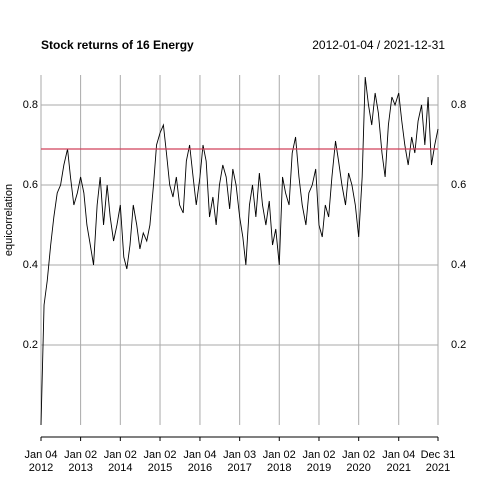  What do you see at coordinates (81, 461) in the screenshot?
I see `x-tick-label: Jan 02 2013` at bounding box center [81, 461].